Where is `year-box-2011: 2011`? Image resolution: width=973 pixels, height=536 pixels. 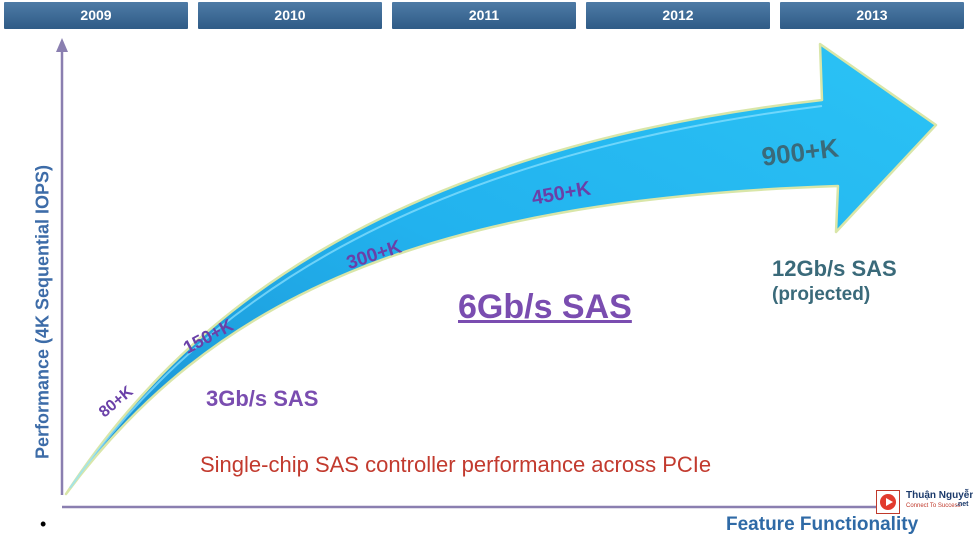
year-box-2011: 2011 is located at coordinates (484, 15).